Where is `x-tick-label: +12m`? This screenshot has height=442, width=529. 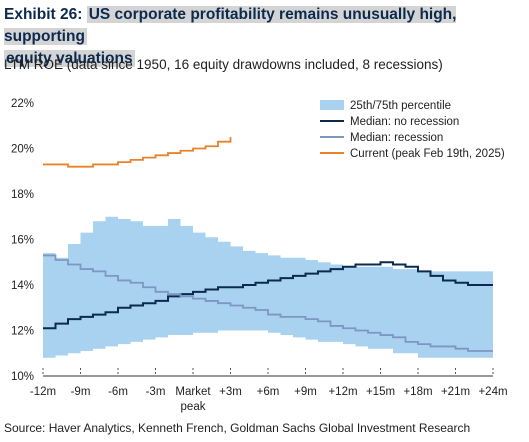 x-tick-label: +12m is located at coordinates (342, 392).